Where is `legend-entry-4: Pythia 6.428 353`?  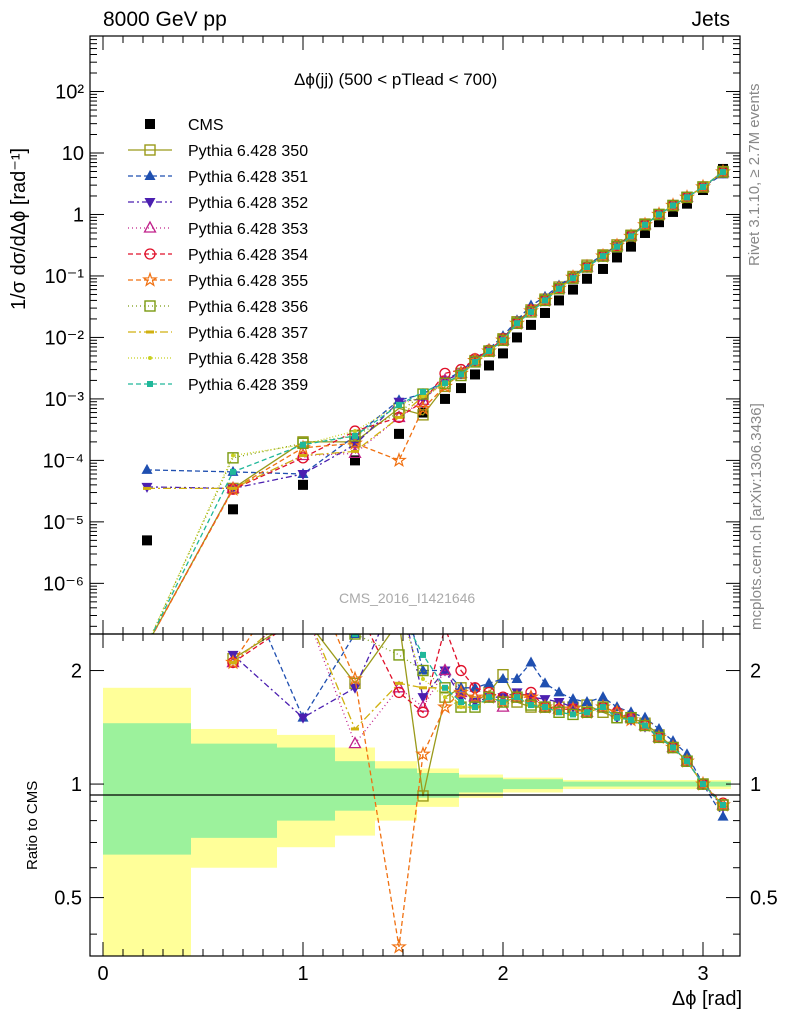
legend-entry-4: Pythia 6.428 353 is located at coordinates (218, 229).